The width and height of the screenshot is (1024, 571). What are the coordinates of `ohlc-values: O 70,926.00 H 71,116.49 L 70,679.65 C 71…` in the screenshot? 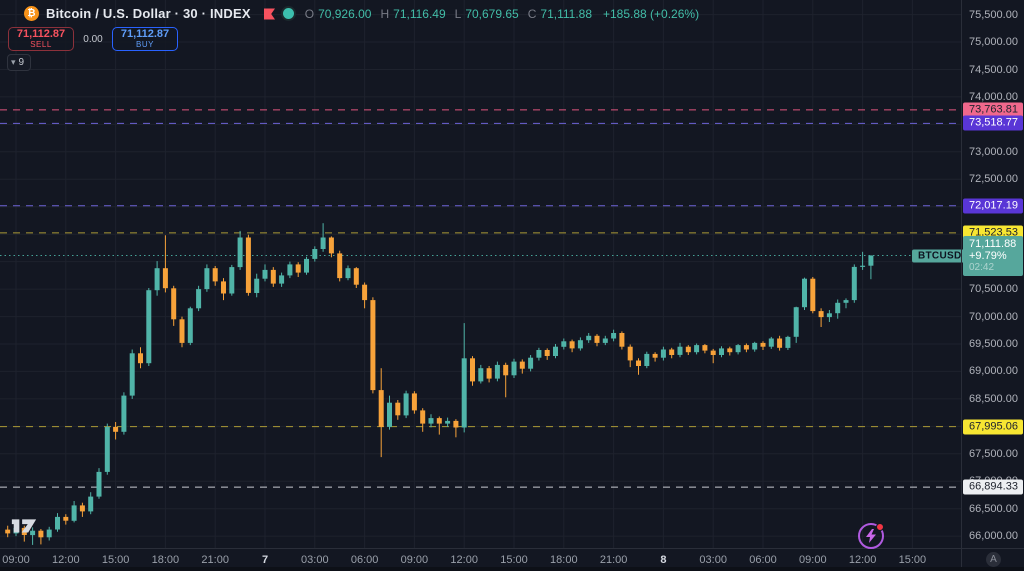 It's located at (502, 14).